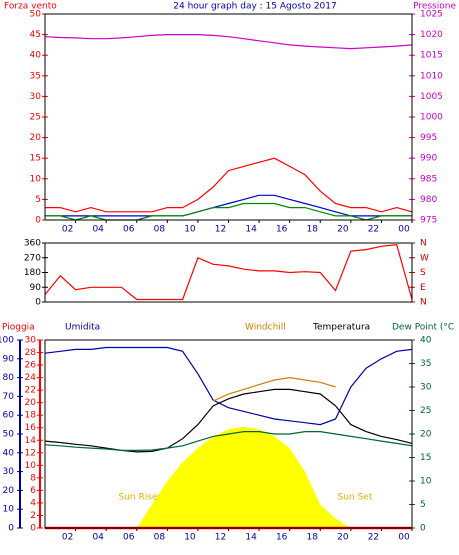 This screenshot has width=459, height=555. What do you see at coordinates (428, 179) in the screenshot?
I see `y2-tick-label: 985` at bounding box center [428, 179].